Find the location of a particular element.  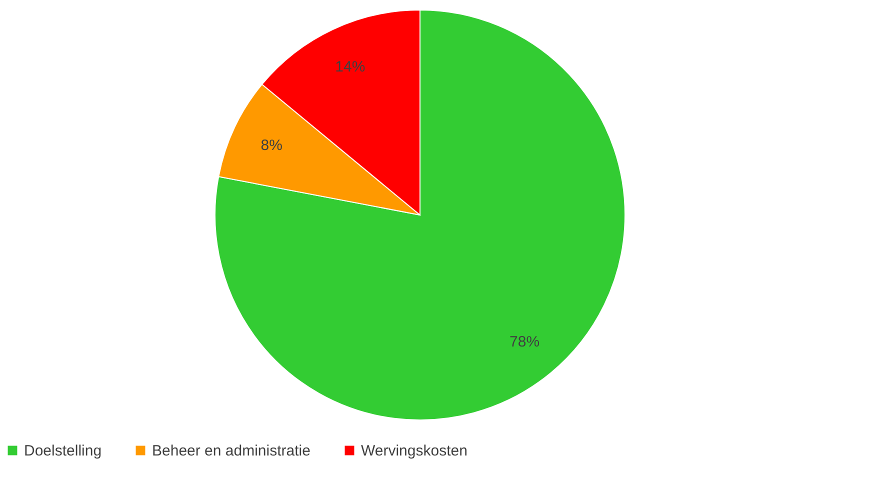

legend-label: Beheer en administratie is located at coordinates (231, 451).